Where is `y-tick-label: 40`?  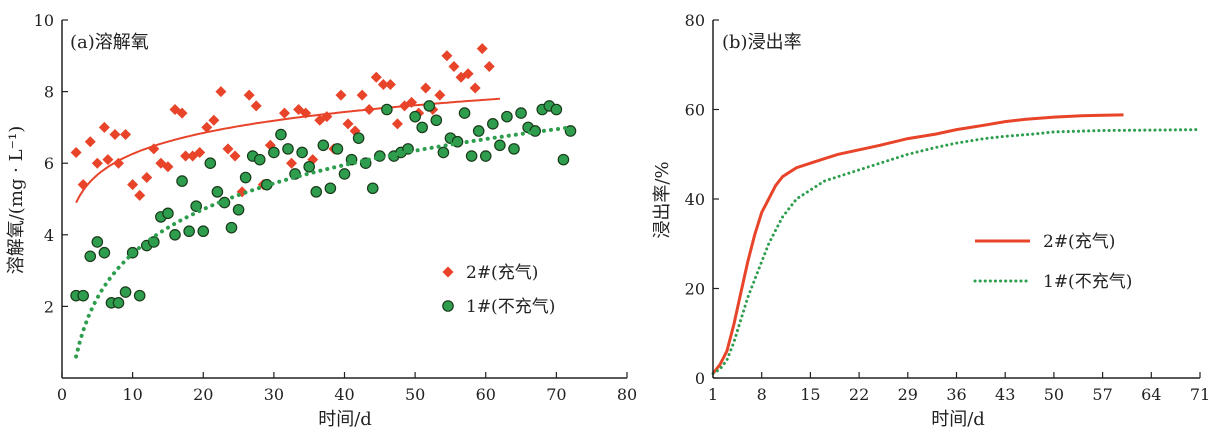
y-tick-label: 40 is located at coordinates (695, 199).